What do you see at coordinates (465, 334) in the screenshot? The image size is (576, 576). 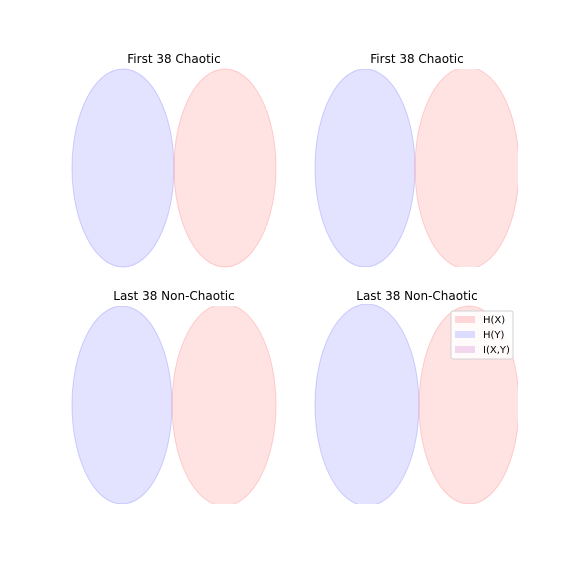 I see `legend-swatch-hy` at bounding box center [465, 334].